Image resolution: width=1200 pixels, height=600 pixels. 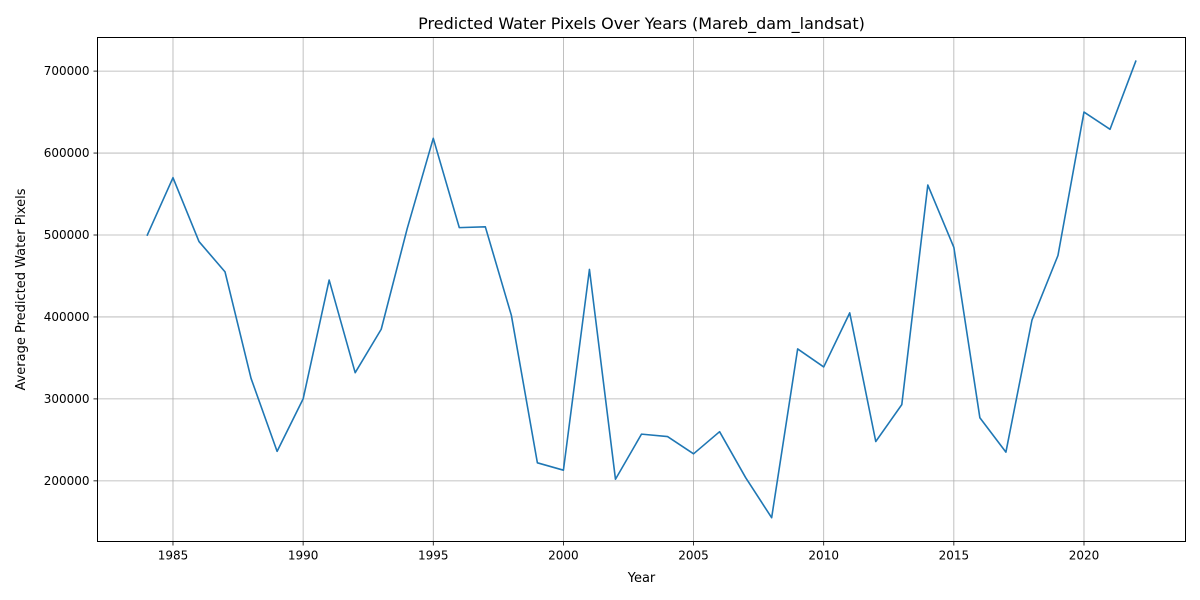 What do you see at coordinates (641, 578) in the screenshot?
I see `x-axis-label: Year` at bounding box center [641, 578].